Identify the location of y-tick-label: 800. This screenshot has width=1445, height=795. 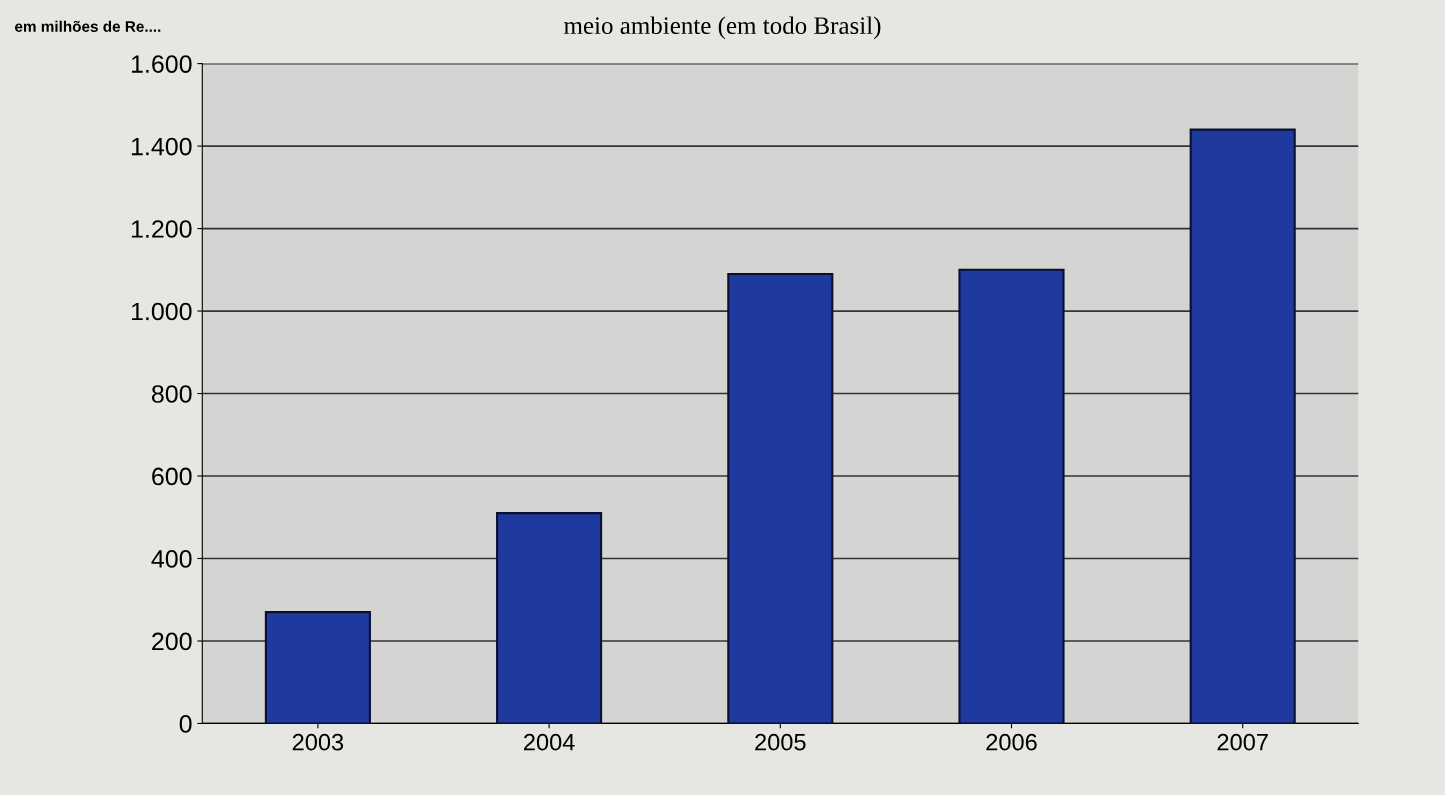
(171, 394).